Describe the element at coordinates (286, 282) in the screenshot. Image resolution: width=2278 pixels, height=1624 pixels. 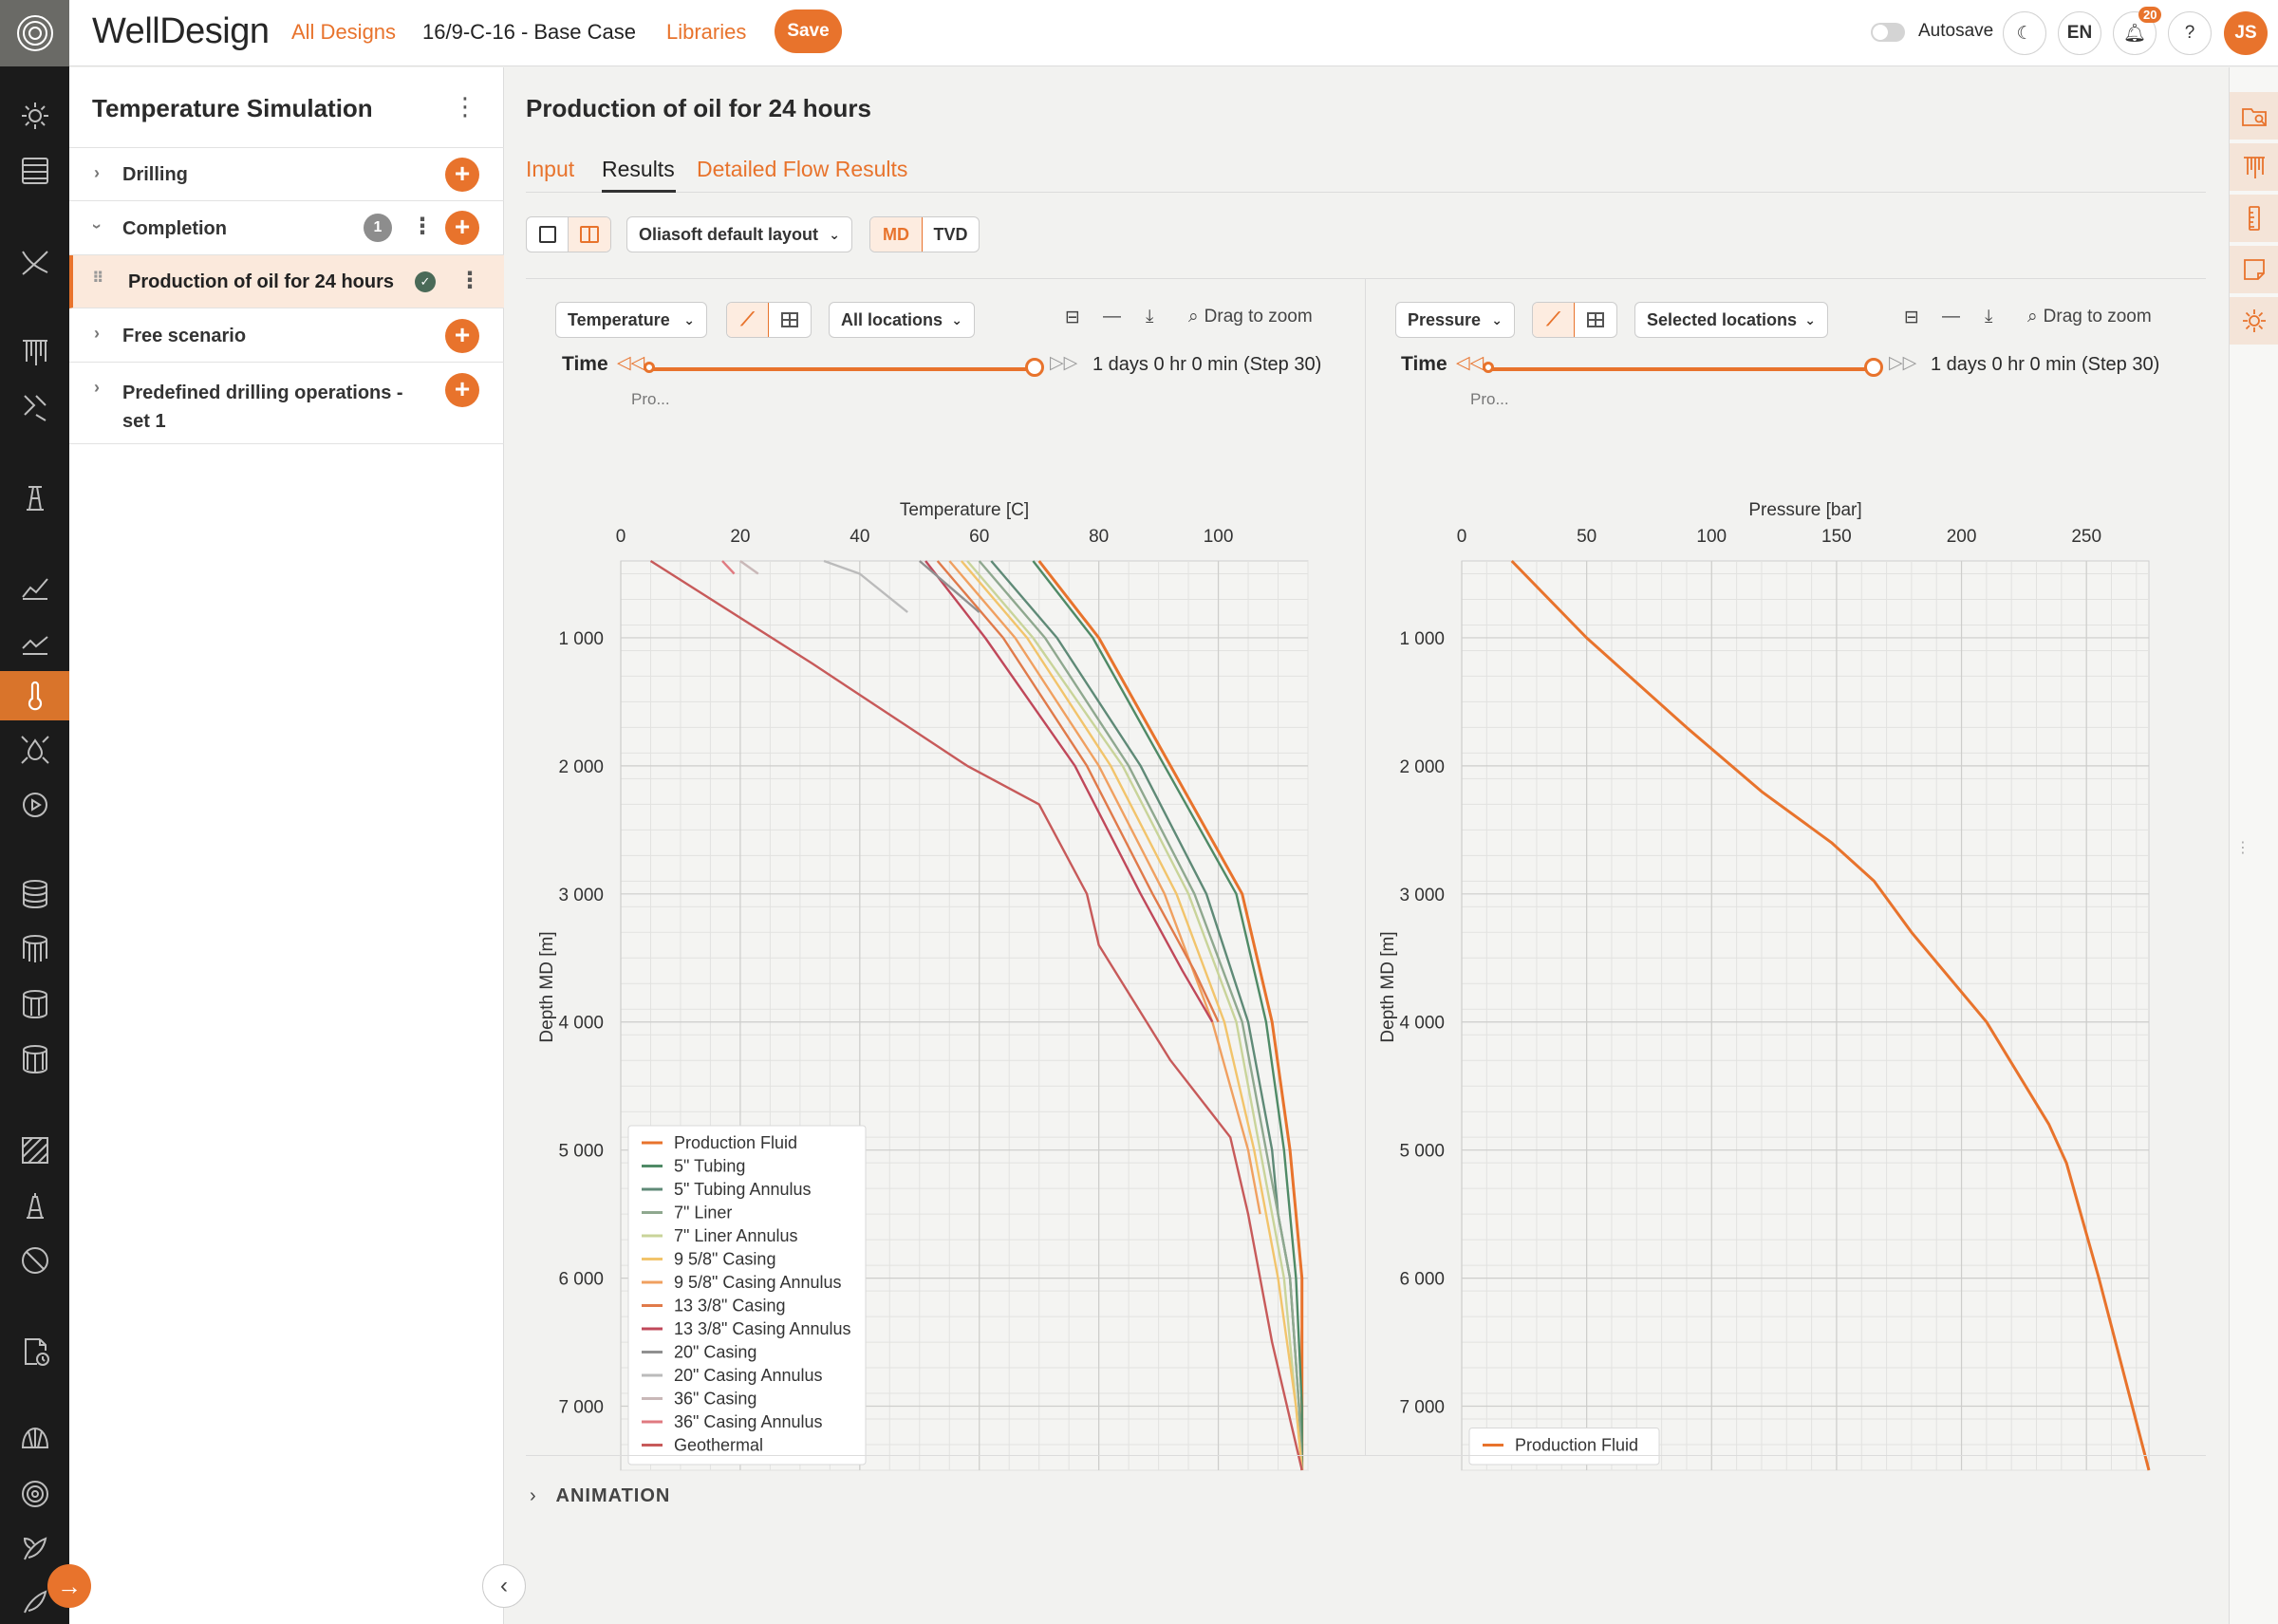
I see `sidebar-item-production-oil-24h: ⠿ Production of oil for 24 hours ✓ ⋮` at that location.